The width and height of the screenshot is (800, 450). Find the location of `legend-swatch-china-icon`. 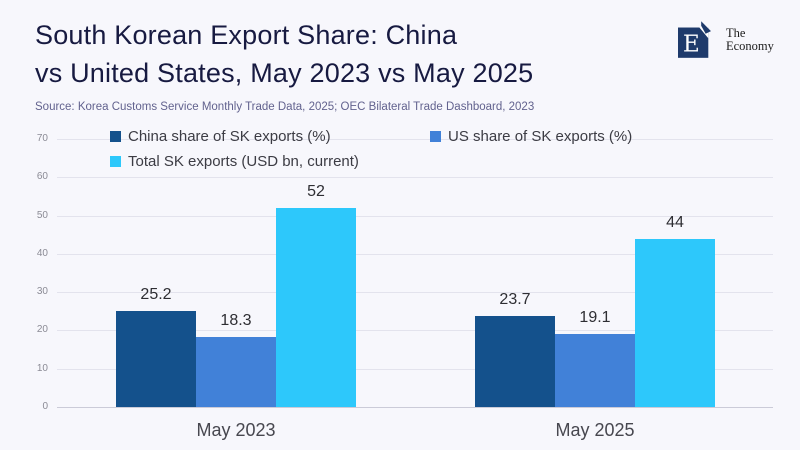

legend-swatch-china-icon is located at coordinates (115, 136).